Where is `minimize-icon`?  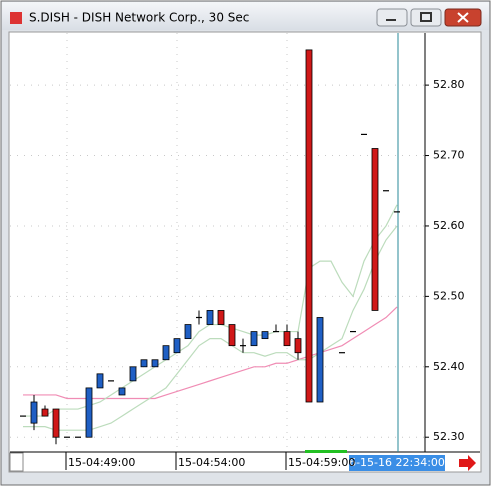 minimize-icon is located at coordinates (391, 20).